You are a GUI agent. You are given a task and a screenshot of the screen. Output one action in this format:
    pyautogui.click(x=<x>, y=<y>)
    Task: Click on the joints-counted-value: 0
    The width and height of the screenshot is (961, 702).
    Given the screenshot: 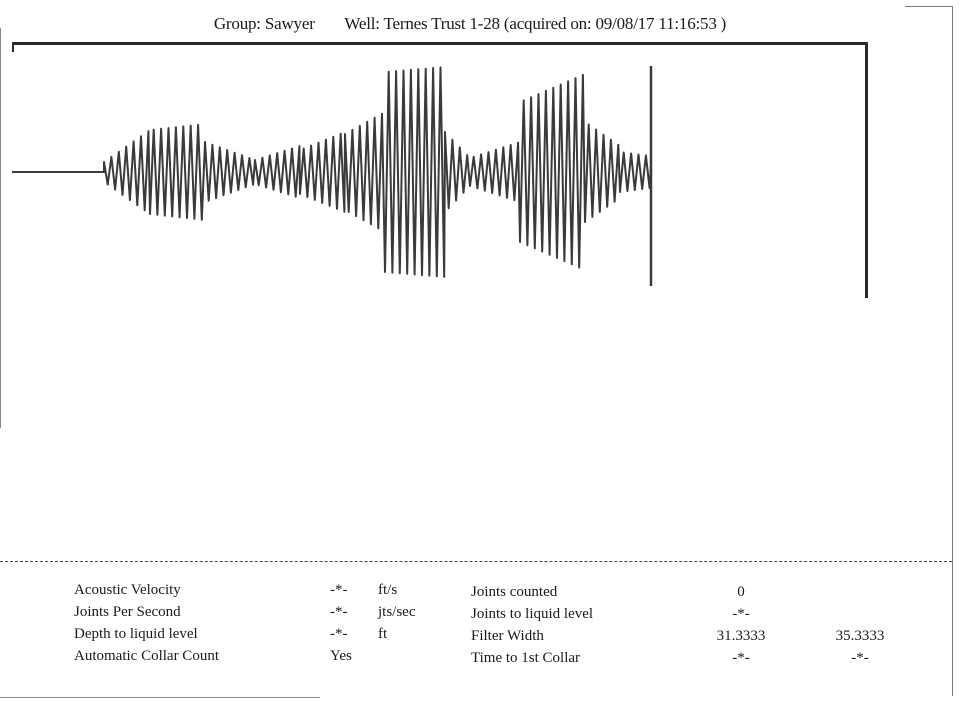 What is the action you would take?
    pyautogui.click(x=741, y=592)
    